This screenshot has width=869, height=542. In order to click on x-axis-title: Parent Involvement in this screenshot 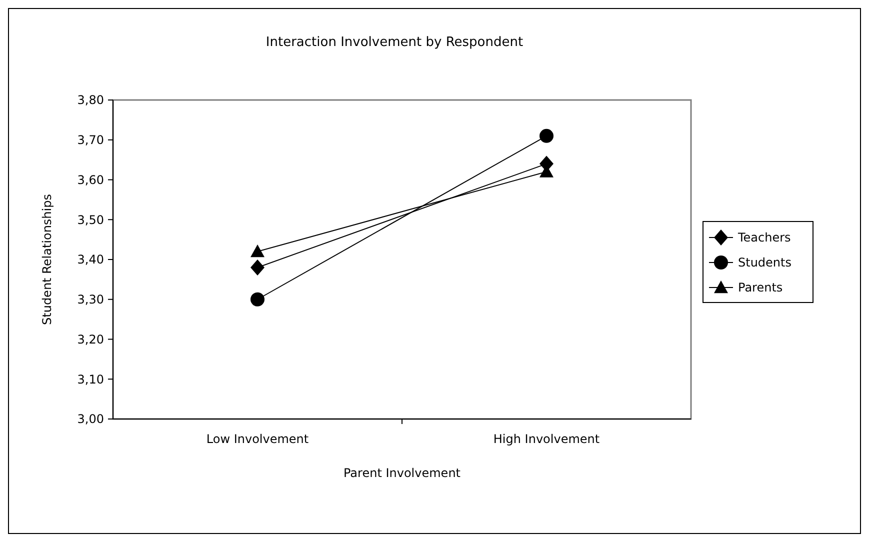, I will do `click(402, 473)`.